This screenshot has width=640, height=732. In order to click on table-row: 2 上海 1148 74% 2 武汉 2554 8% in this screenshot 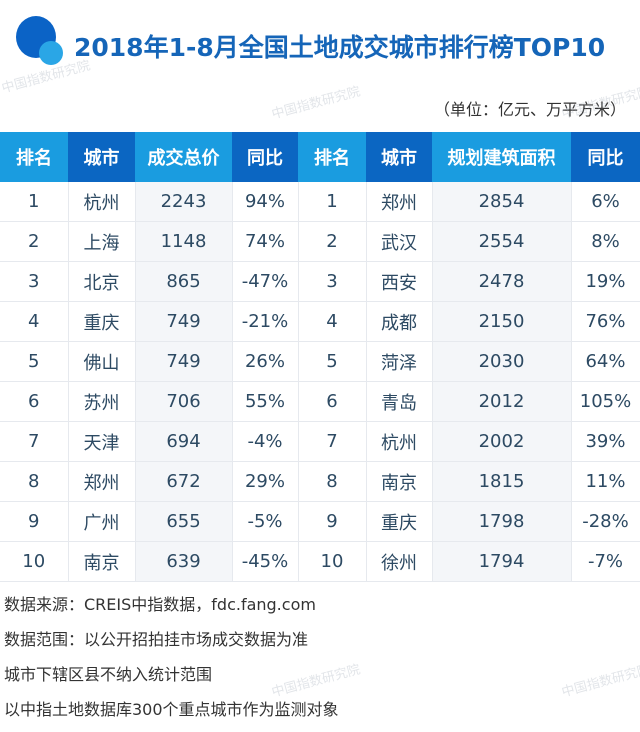, I will do `click(320, 241)`.